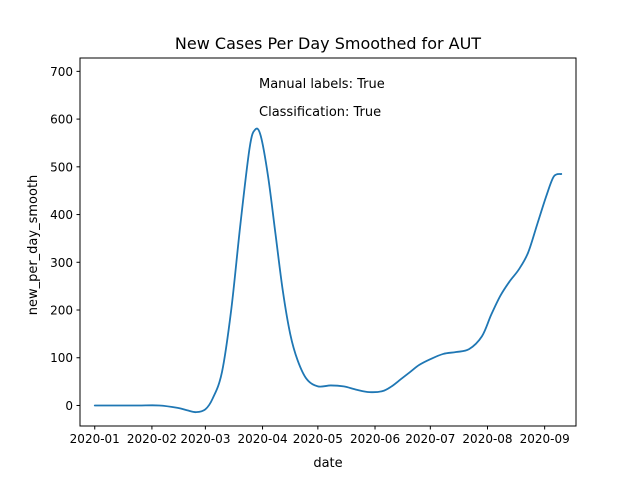  I want to click on x-tick-label: 2020-01, so click(95, 439).